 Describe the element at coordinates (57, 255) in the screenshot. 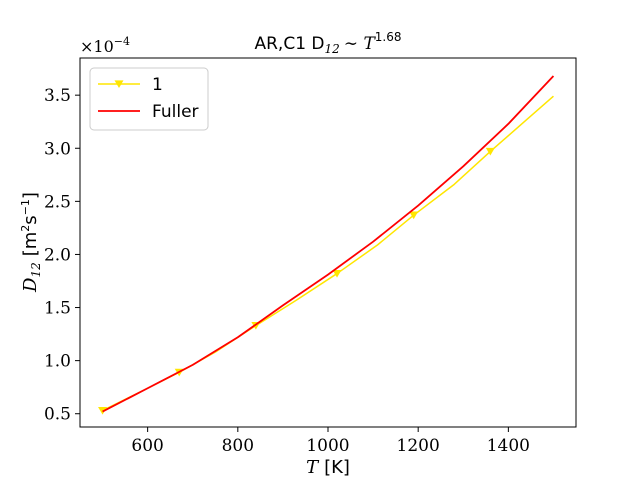

I see `y-tick-label-2.0: 2.0` at that location.